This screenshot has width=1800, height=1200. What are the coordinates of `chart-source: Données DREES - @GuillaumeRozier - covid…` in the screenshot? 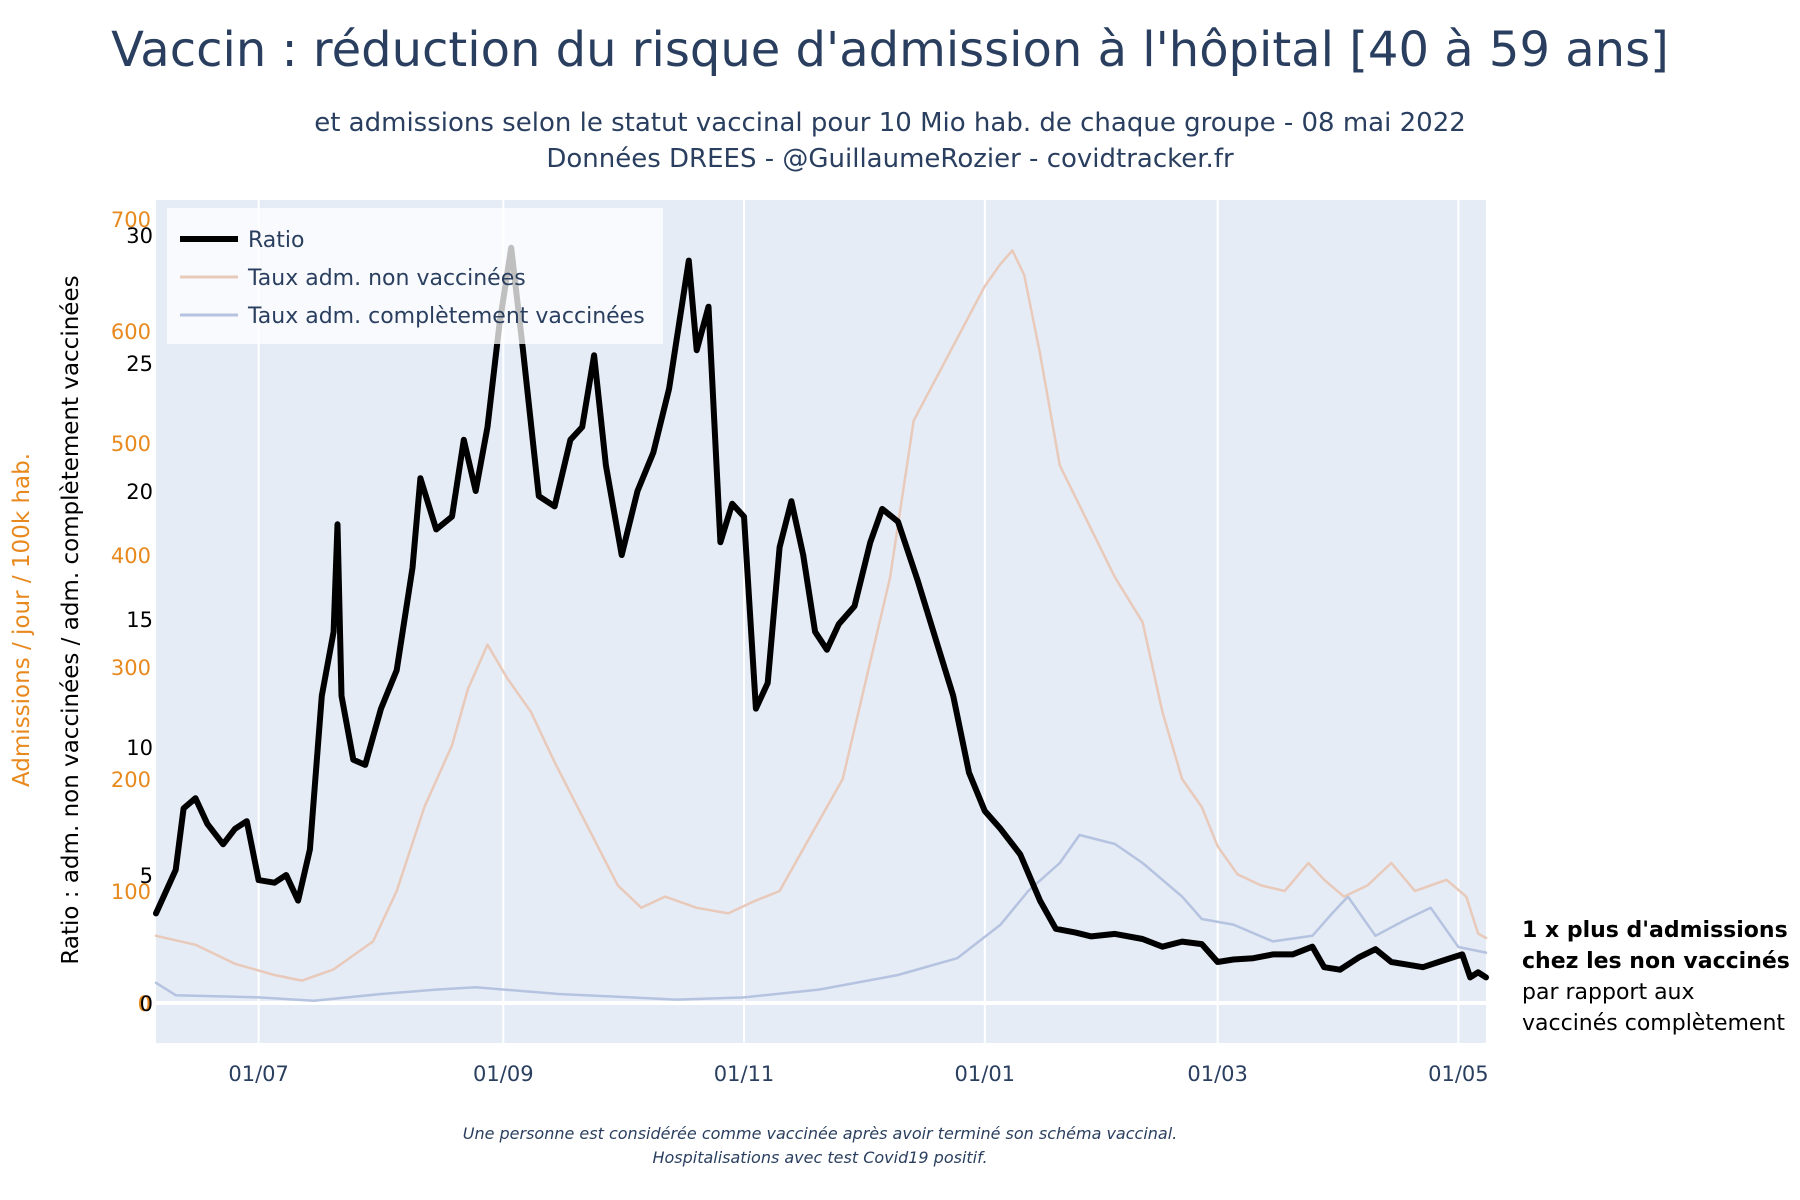 It's located at (890, 159).